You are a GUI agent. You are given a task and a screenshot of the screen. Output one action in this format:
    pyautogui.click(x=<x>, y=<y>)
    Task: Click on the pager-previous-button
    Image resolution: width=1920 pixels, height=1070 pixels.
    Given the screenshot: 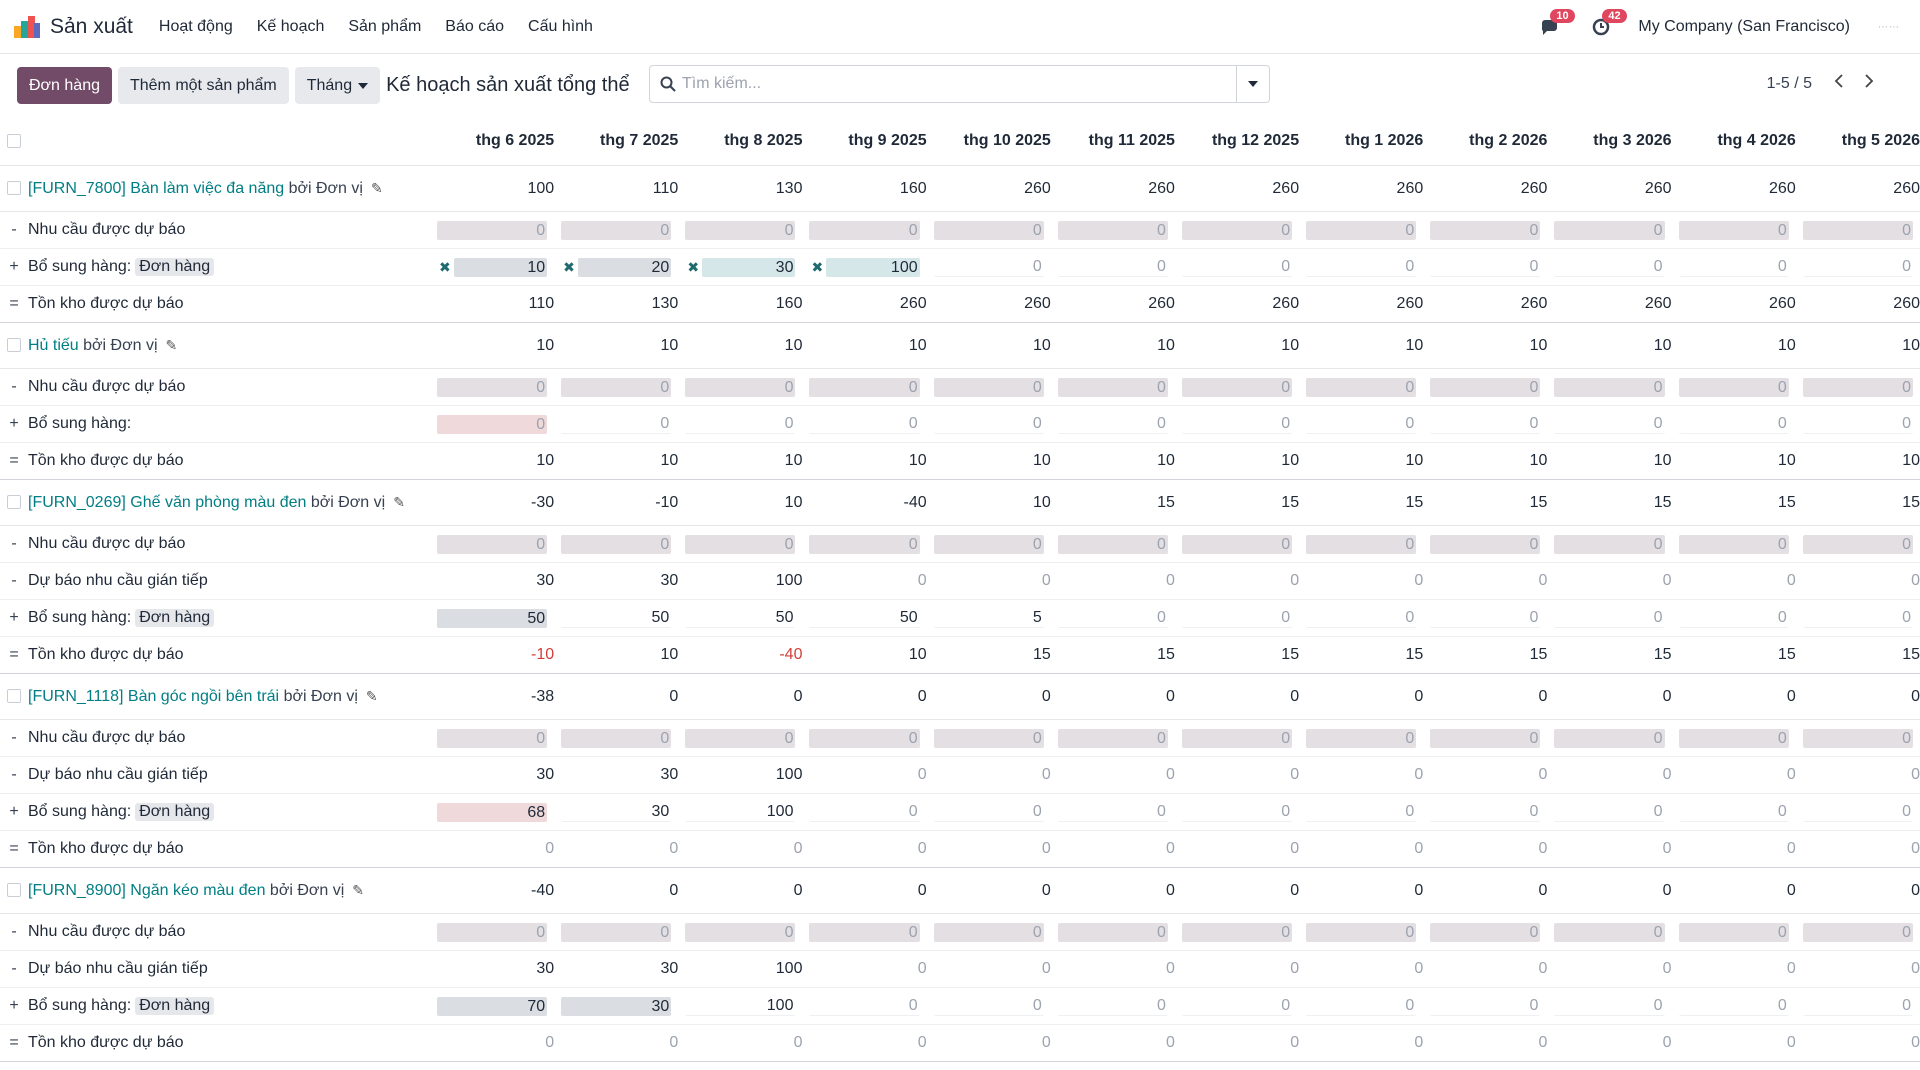 What is the action you would take?
    pyautogui.click(x=1839, y=83)
    